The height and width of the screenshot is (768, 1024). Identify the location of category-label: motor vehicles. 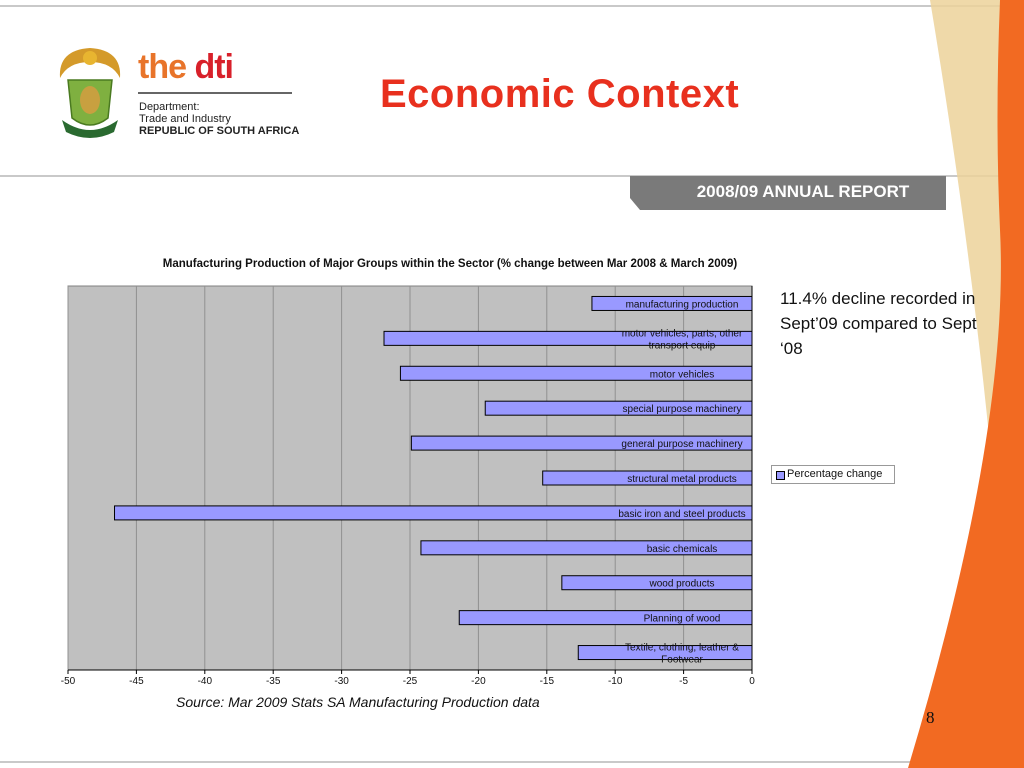
(682, 374).